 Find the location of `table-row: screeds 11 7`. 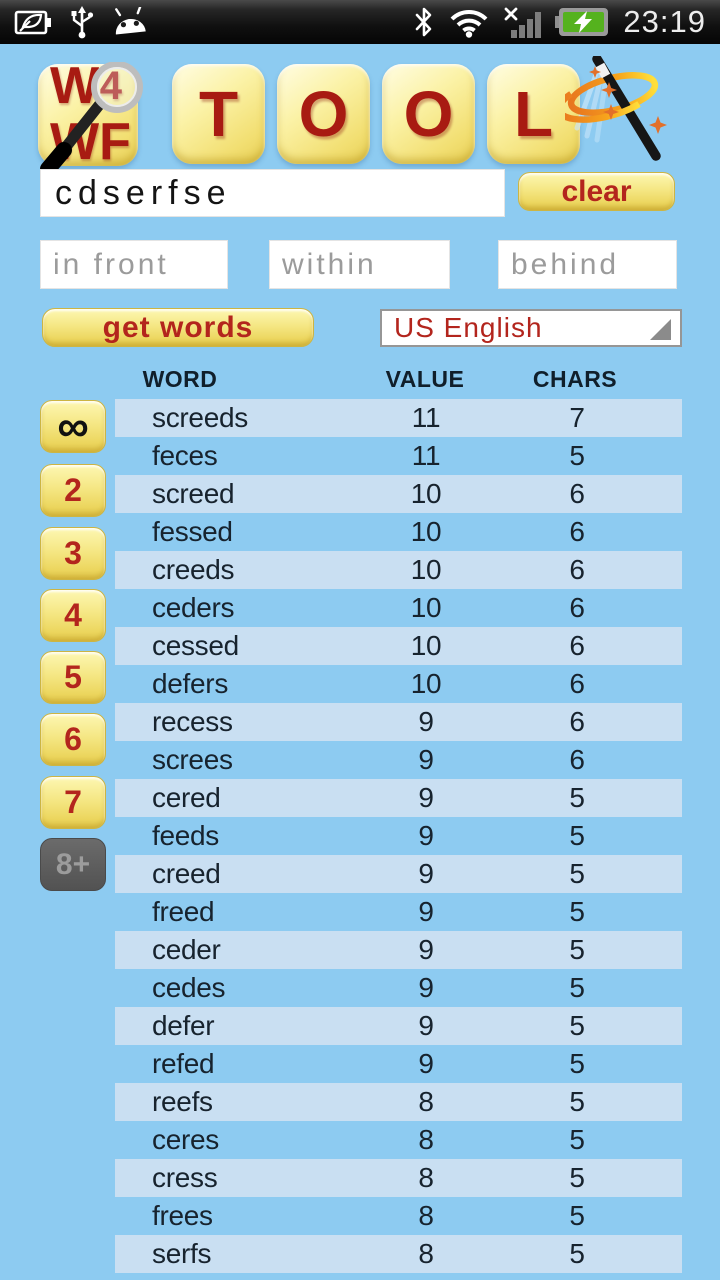

table-row: screeds 11 7 is located at coordinates (398, 418).